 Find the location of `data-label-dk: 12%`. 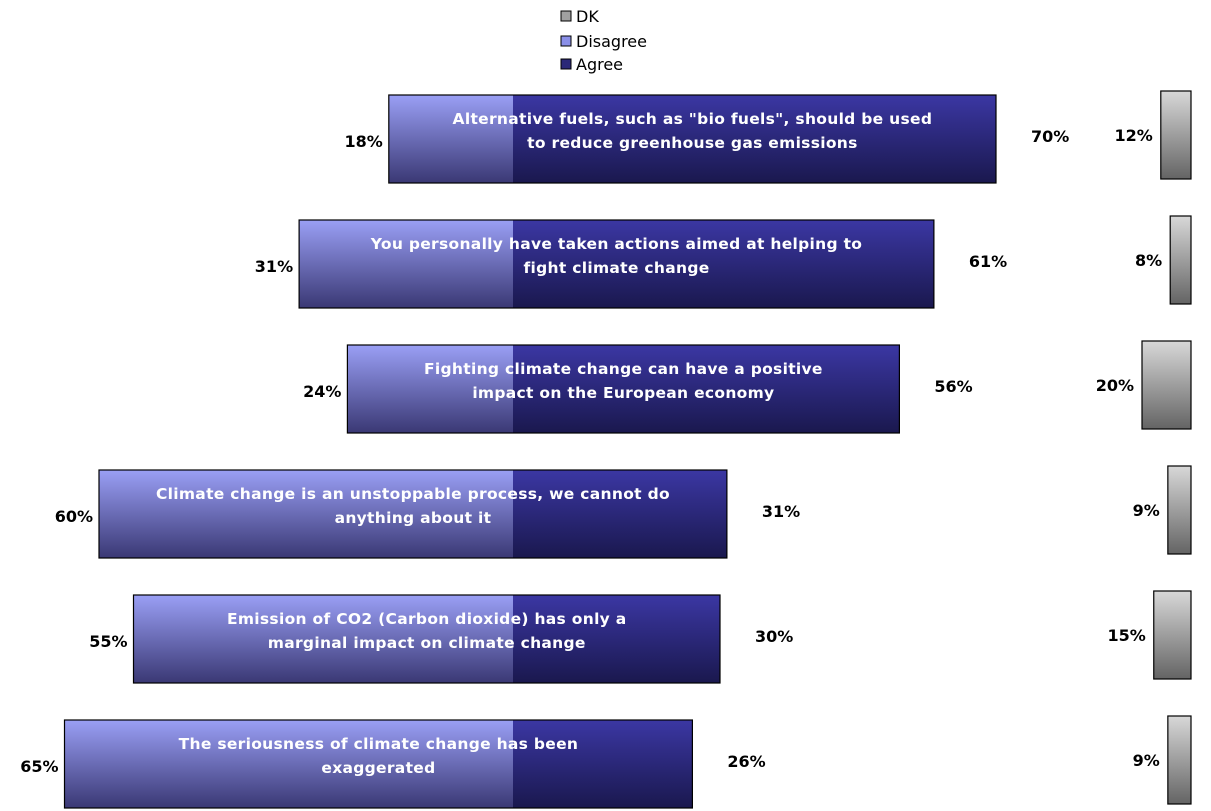

data-label-dk: 12% is located at coordinates (1134, 135).